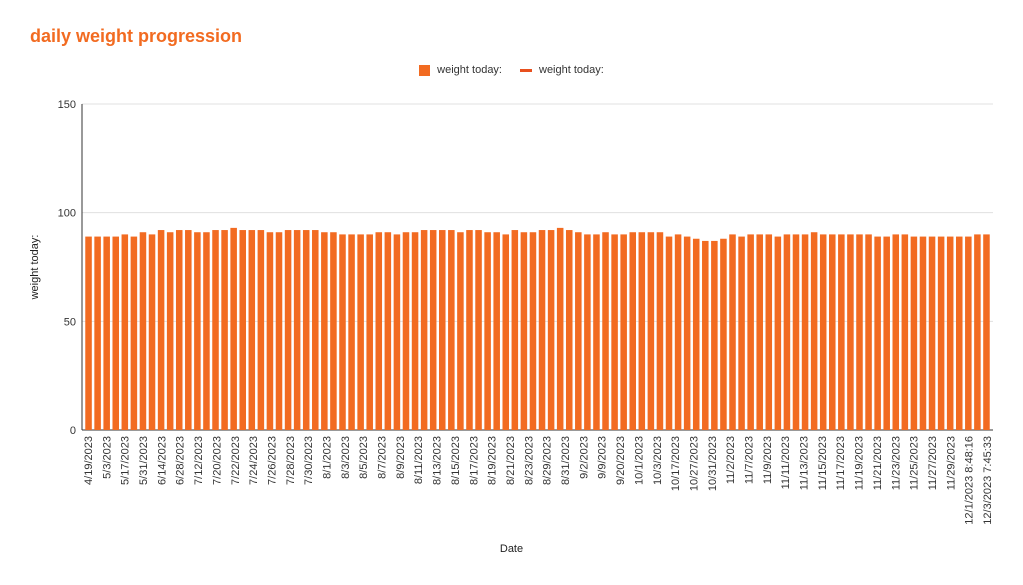 The height and width of the screenshot is (585, 1023). I want to click on x-tick-label: 8/21/2023, so click(511, 460).